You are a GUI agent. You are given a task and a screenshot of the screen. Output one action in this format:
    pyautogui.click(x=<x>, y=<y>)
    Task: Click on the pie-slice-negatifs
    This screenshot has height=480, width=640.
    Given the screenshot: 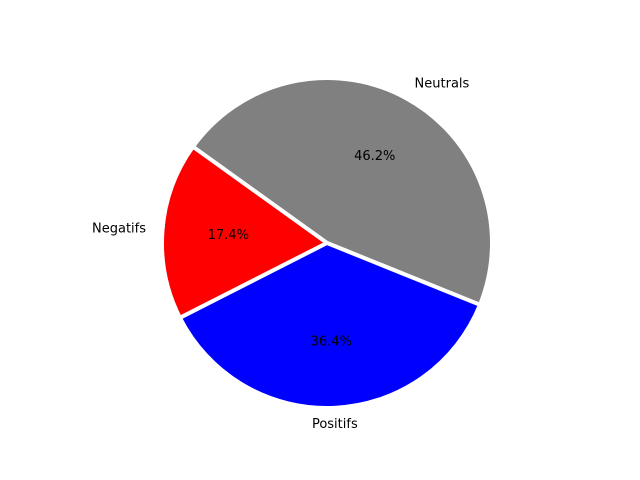 What is the action you would take?
    pyautogui.click(x=244, y=232)
    